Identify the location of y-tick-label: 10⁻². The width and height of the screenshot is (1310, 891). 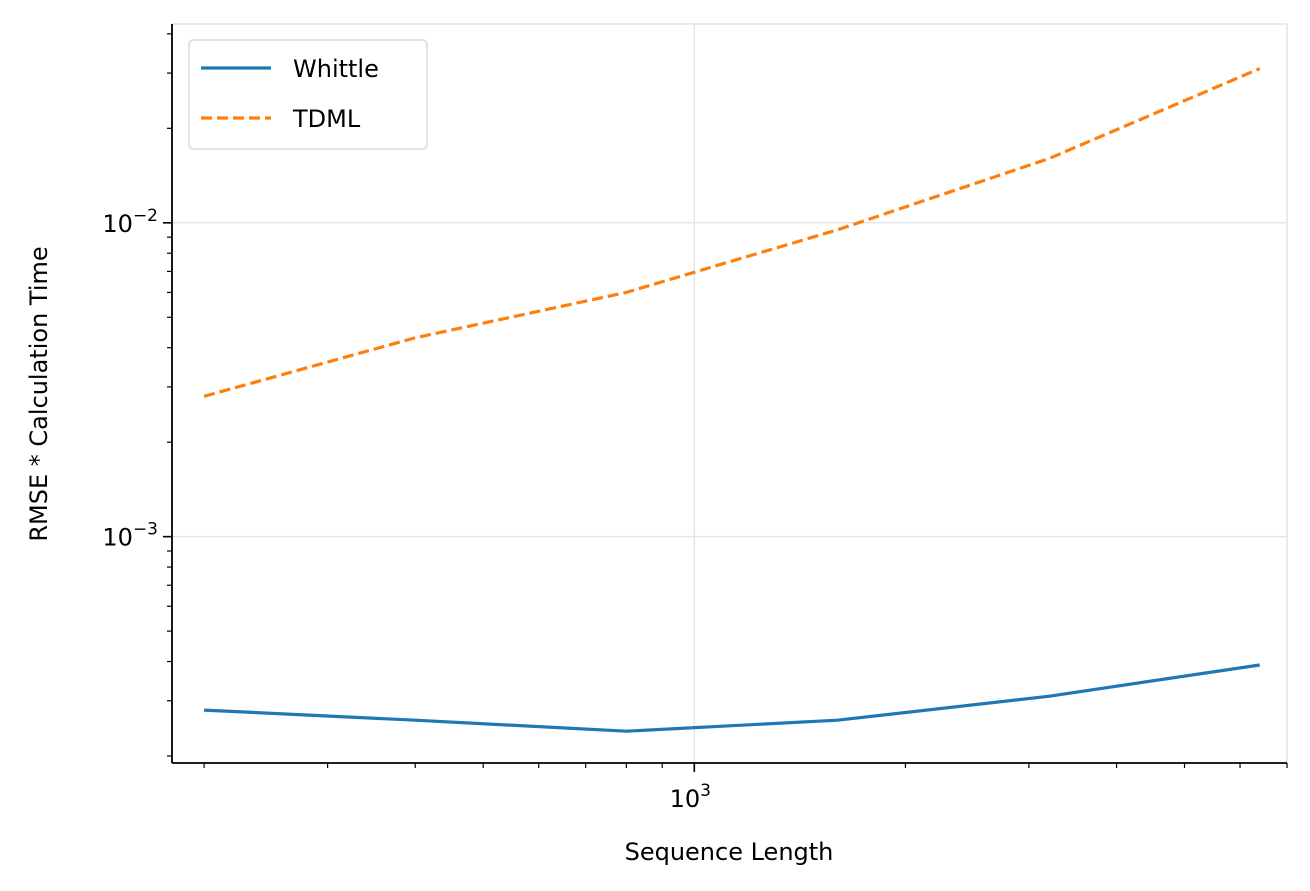
(130, 222).